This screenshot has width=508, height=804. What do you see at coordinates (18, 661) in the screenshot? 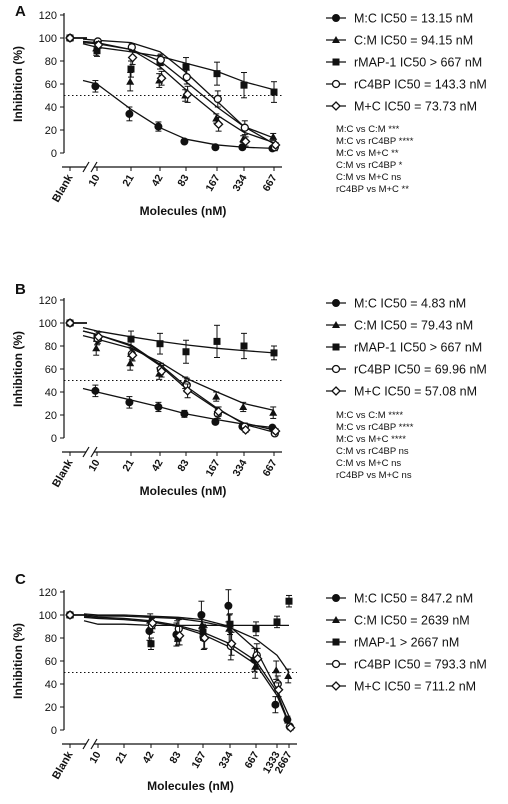
I see `panel-c-y-axis-label: Inhibition (%)` at bounding box center [18, 661].